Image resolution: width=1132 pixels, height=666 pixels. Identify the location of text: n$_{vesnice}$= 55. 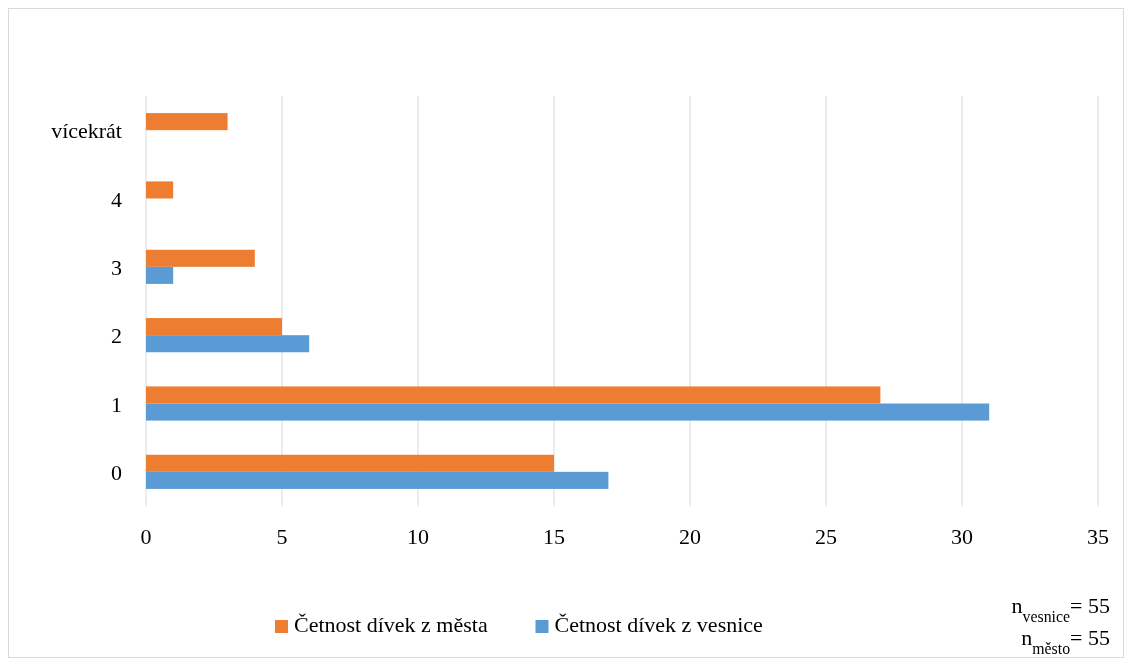
(1060, 609).